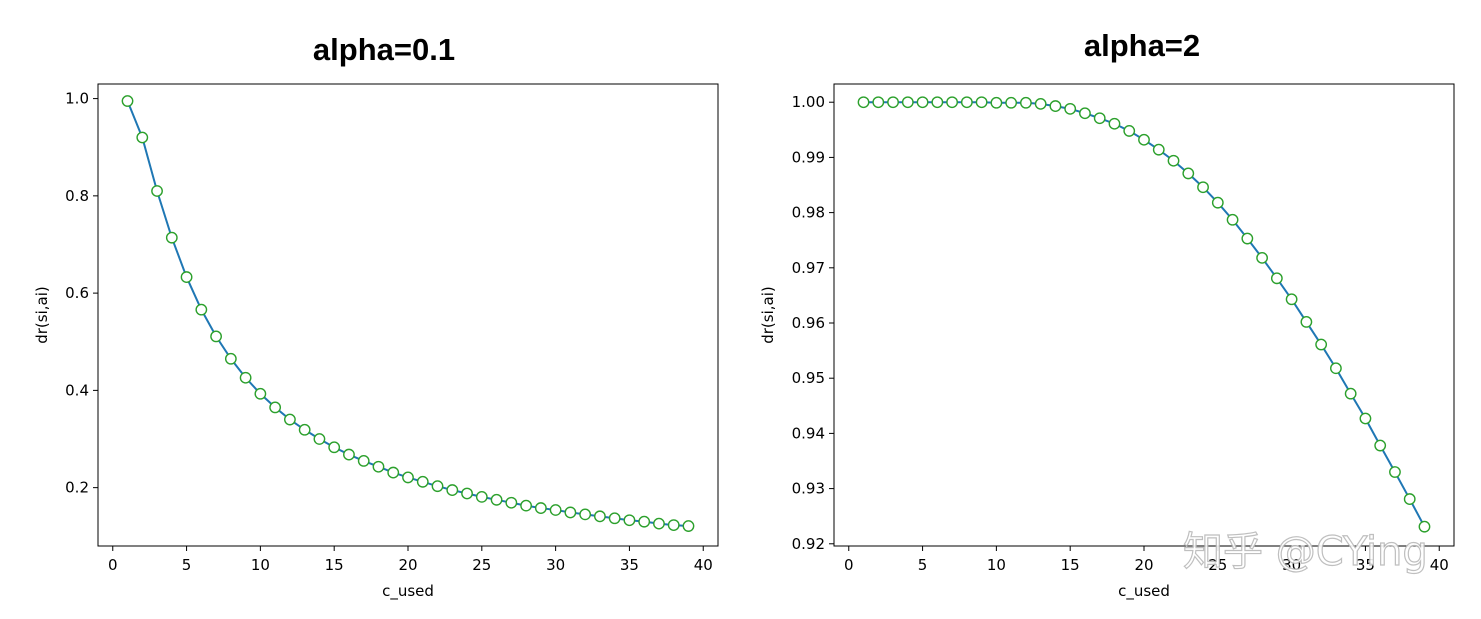 This screenshot has height=619, width=1481. I want to click on y-tick-label: 0.94, so click(808, 433).